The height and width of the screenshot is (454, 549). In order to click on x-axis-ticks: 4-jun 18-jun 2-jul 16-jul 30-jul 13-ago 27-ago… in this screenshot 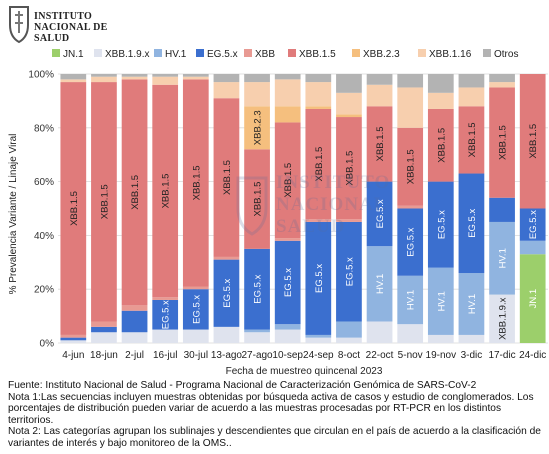, I will do `click(304, 355)`.